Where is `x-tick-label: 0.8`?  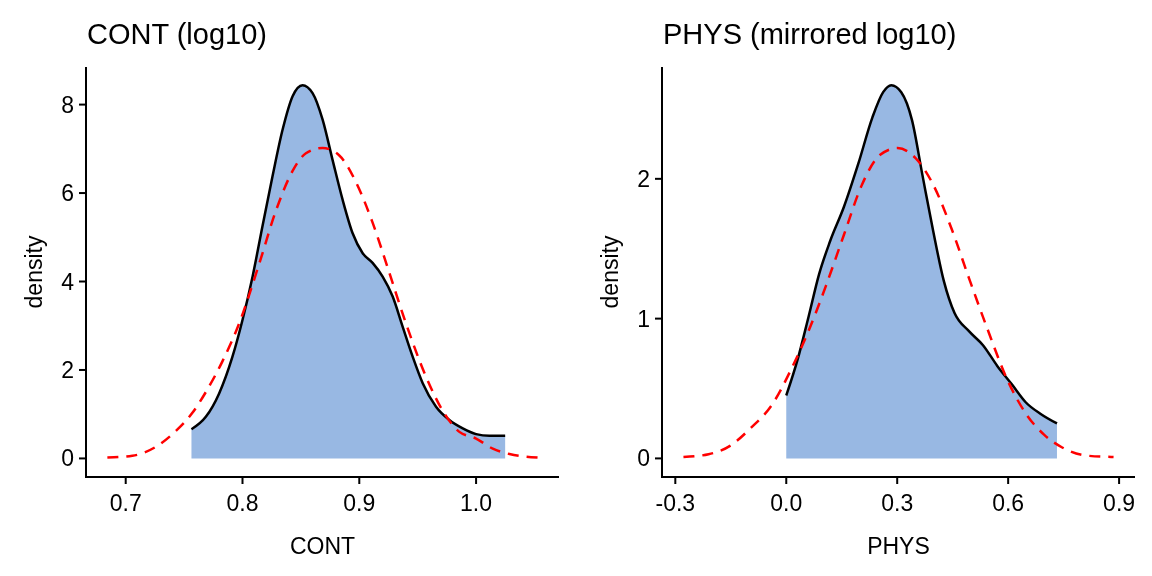 x-tick-label: 0.8 is located at coordinates (242, 503).